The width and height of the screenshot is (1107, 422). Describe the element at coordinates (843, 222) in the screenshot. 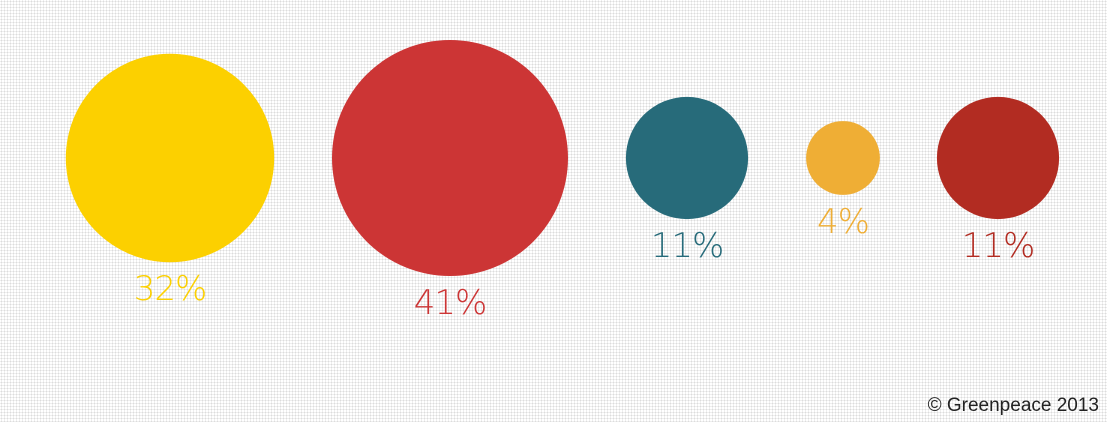

I see `bubble-label-4: 4%` at that location.